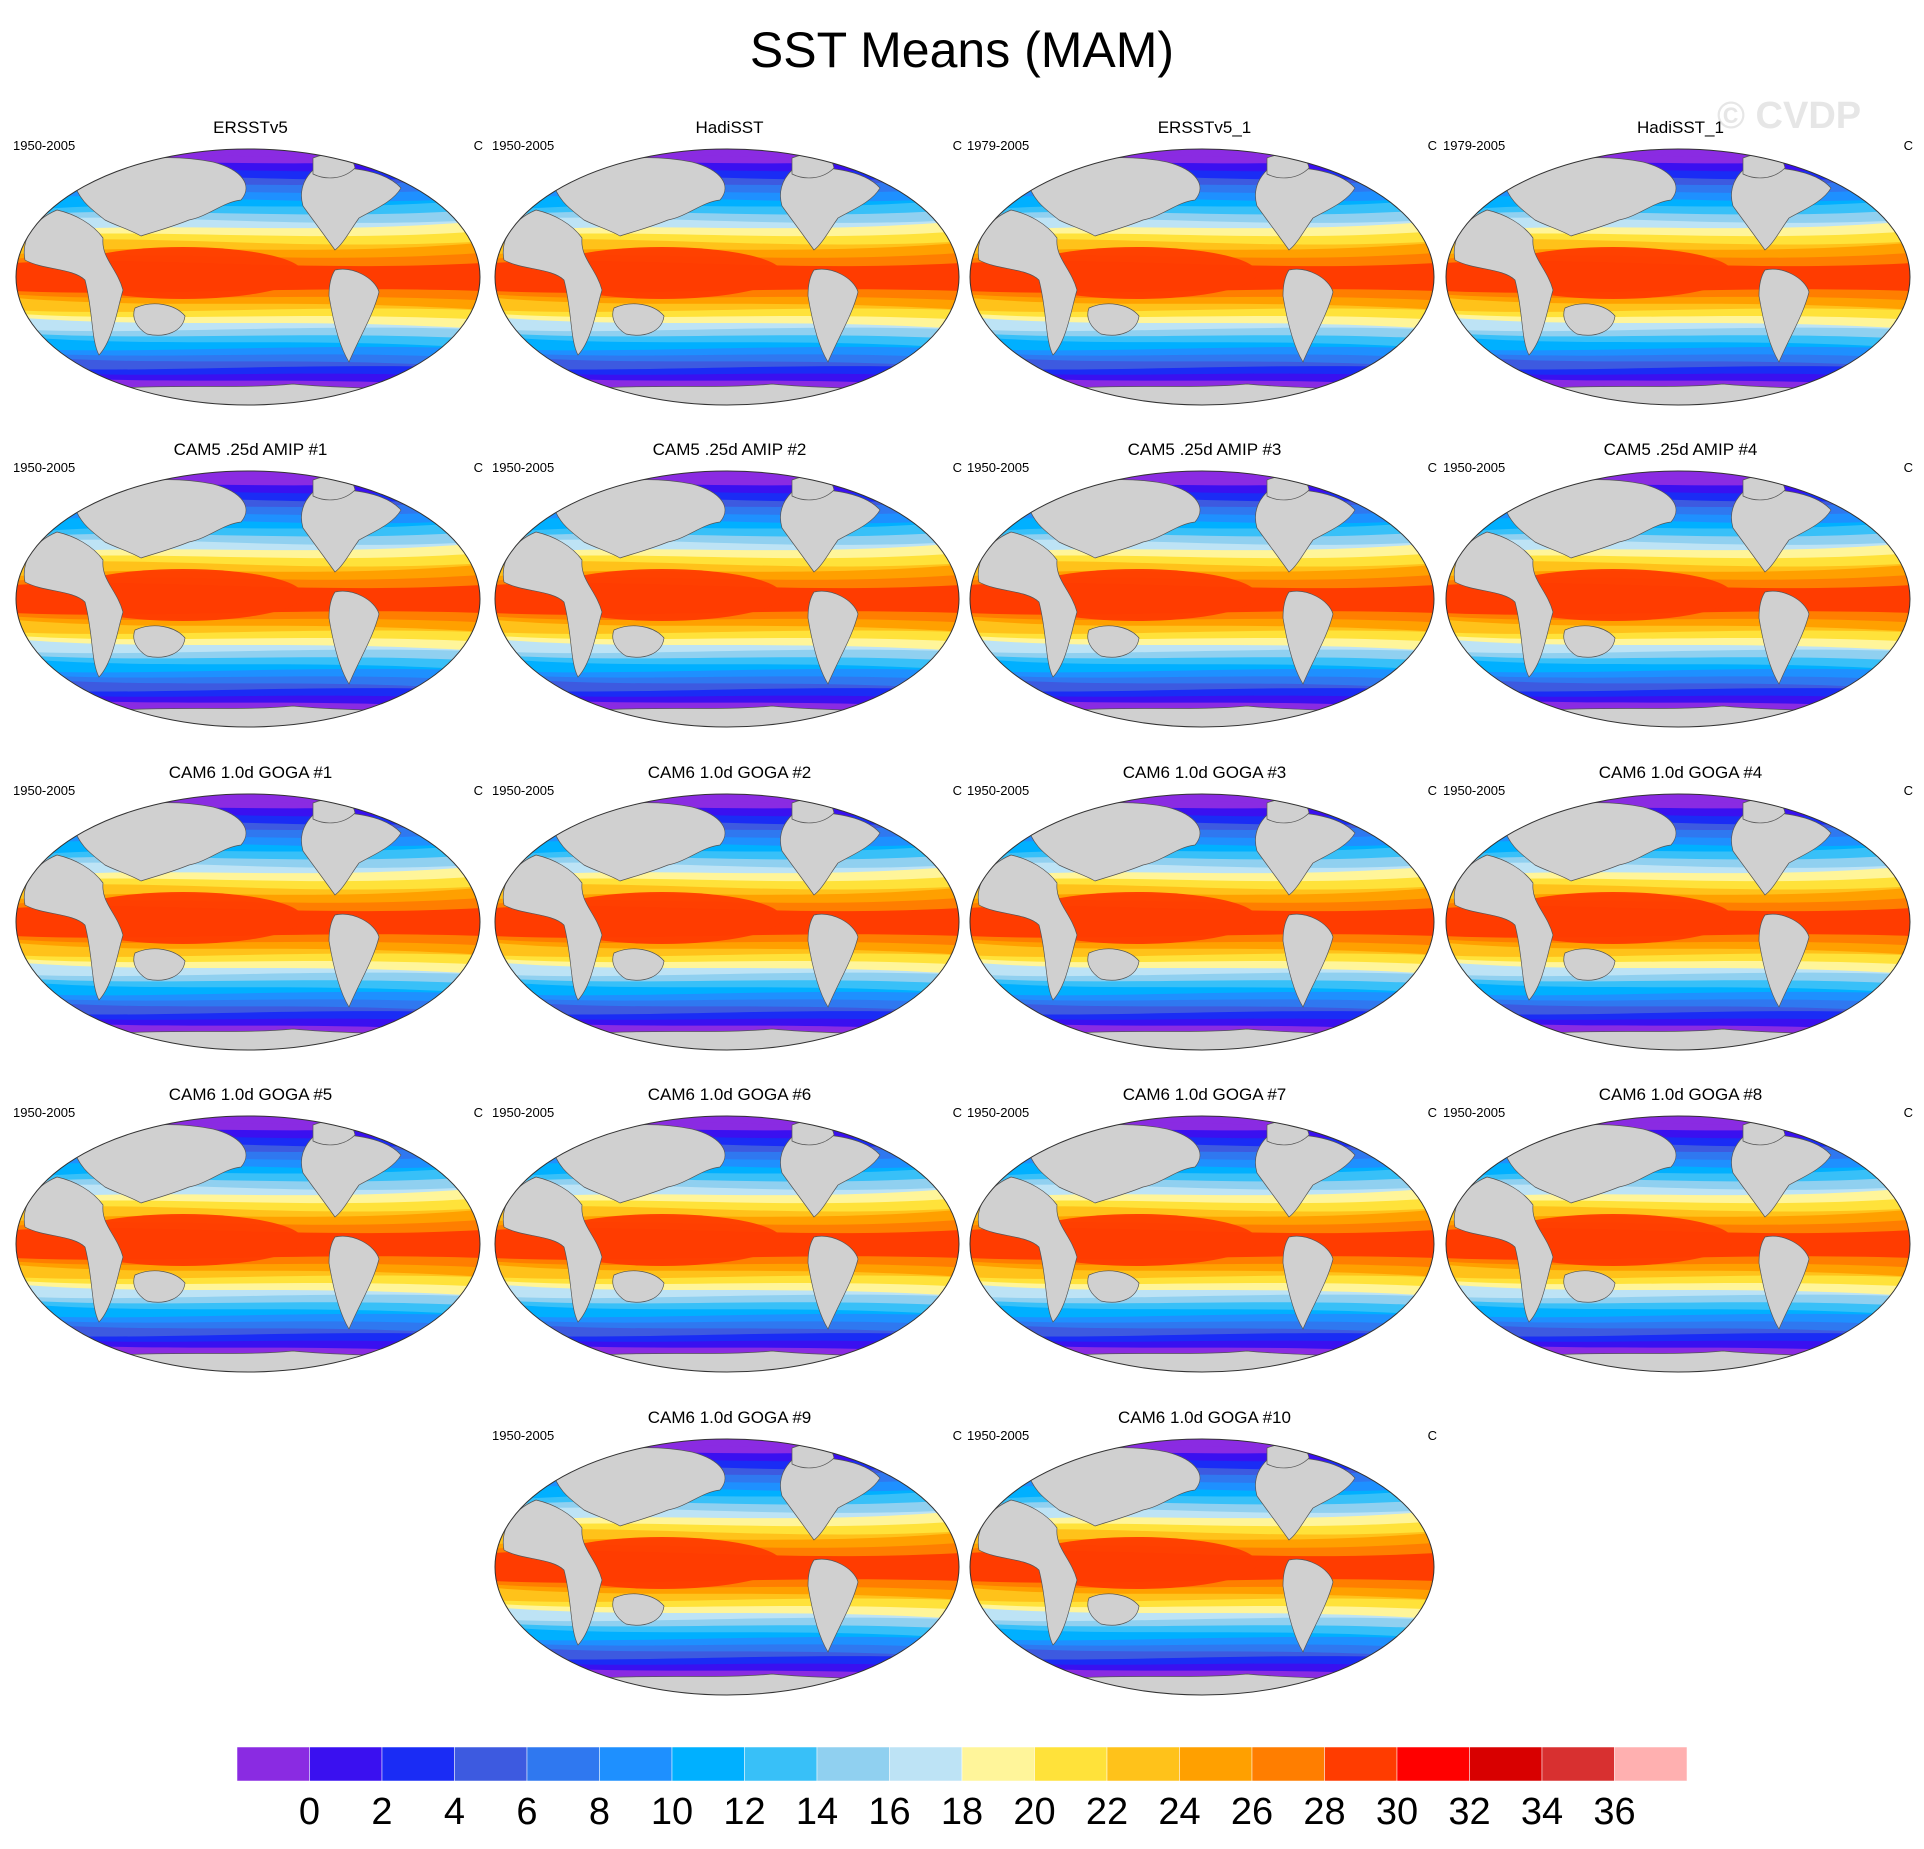  I want to click on map-panel: HadiSST_1 1979-2005 C, so click(1680, 273).